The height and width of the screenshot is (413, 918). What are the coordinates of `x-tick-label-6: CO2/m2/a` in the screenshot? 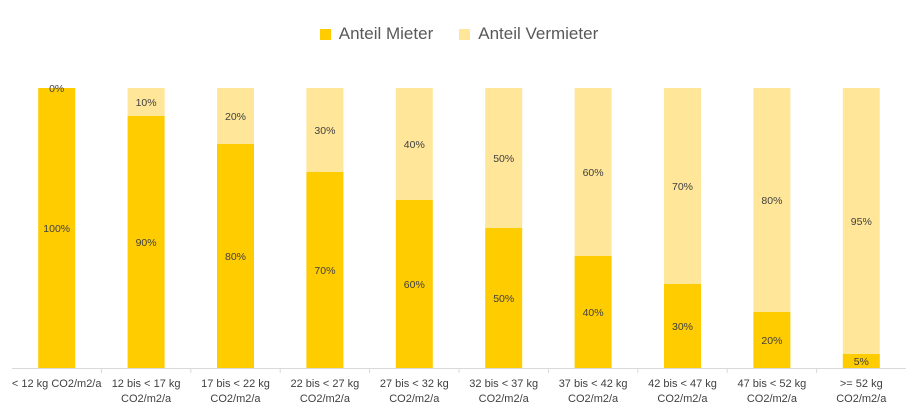 It's located at (593, 399).